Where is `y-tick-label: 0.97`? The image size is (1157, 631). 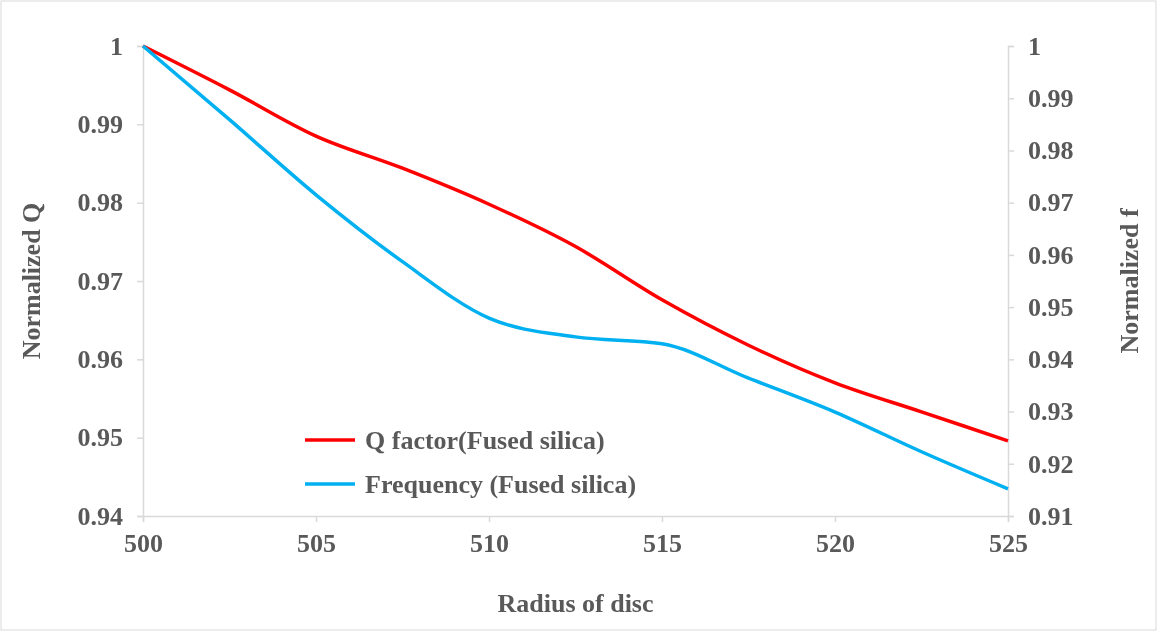
y-tick-label: 0.97 is located at coordinates (100, 281).